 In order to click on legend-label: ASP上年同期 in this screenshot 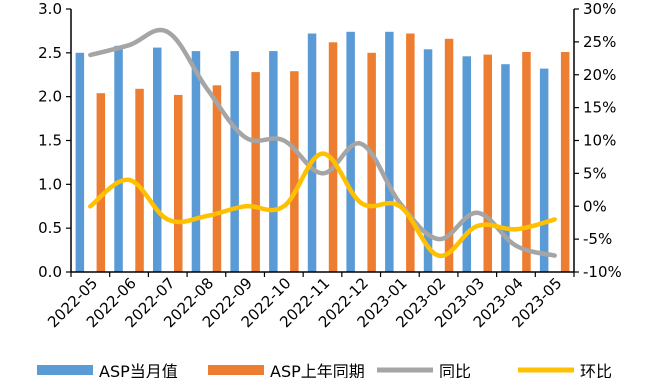, I will do `click(317, 370)`.